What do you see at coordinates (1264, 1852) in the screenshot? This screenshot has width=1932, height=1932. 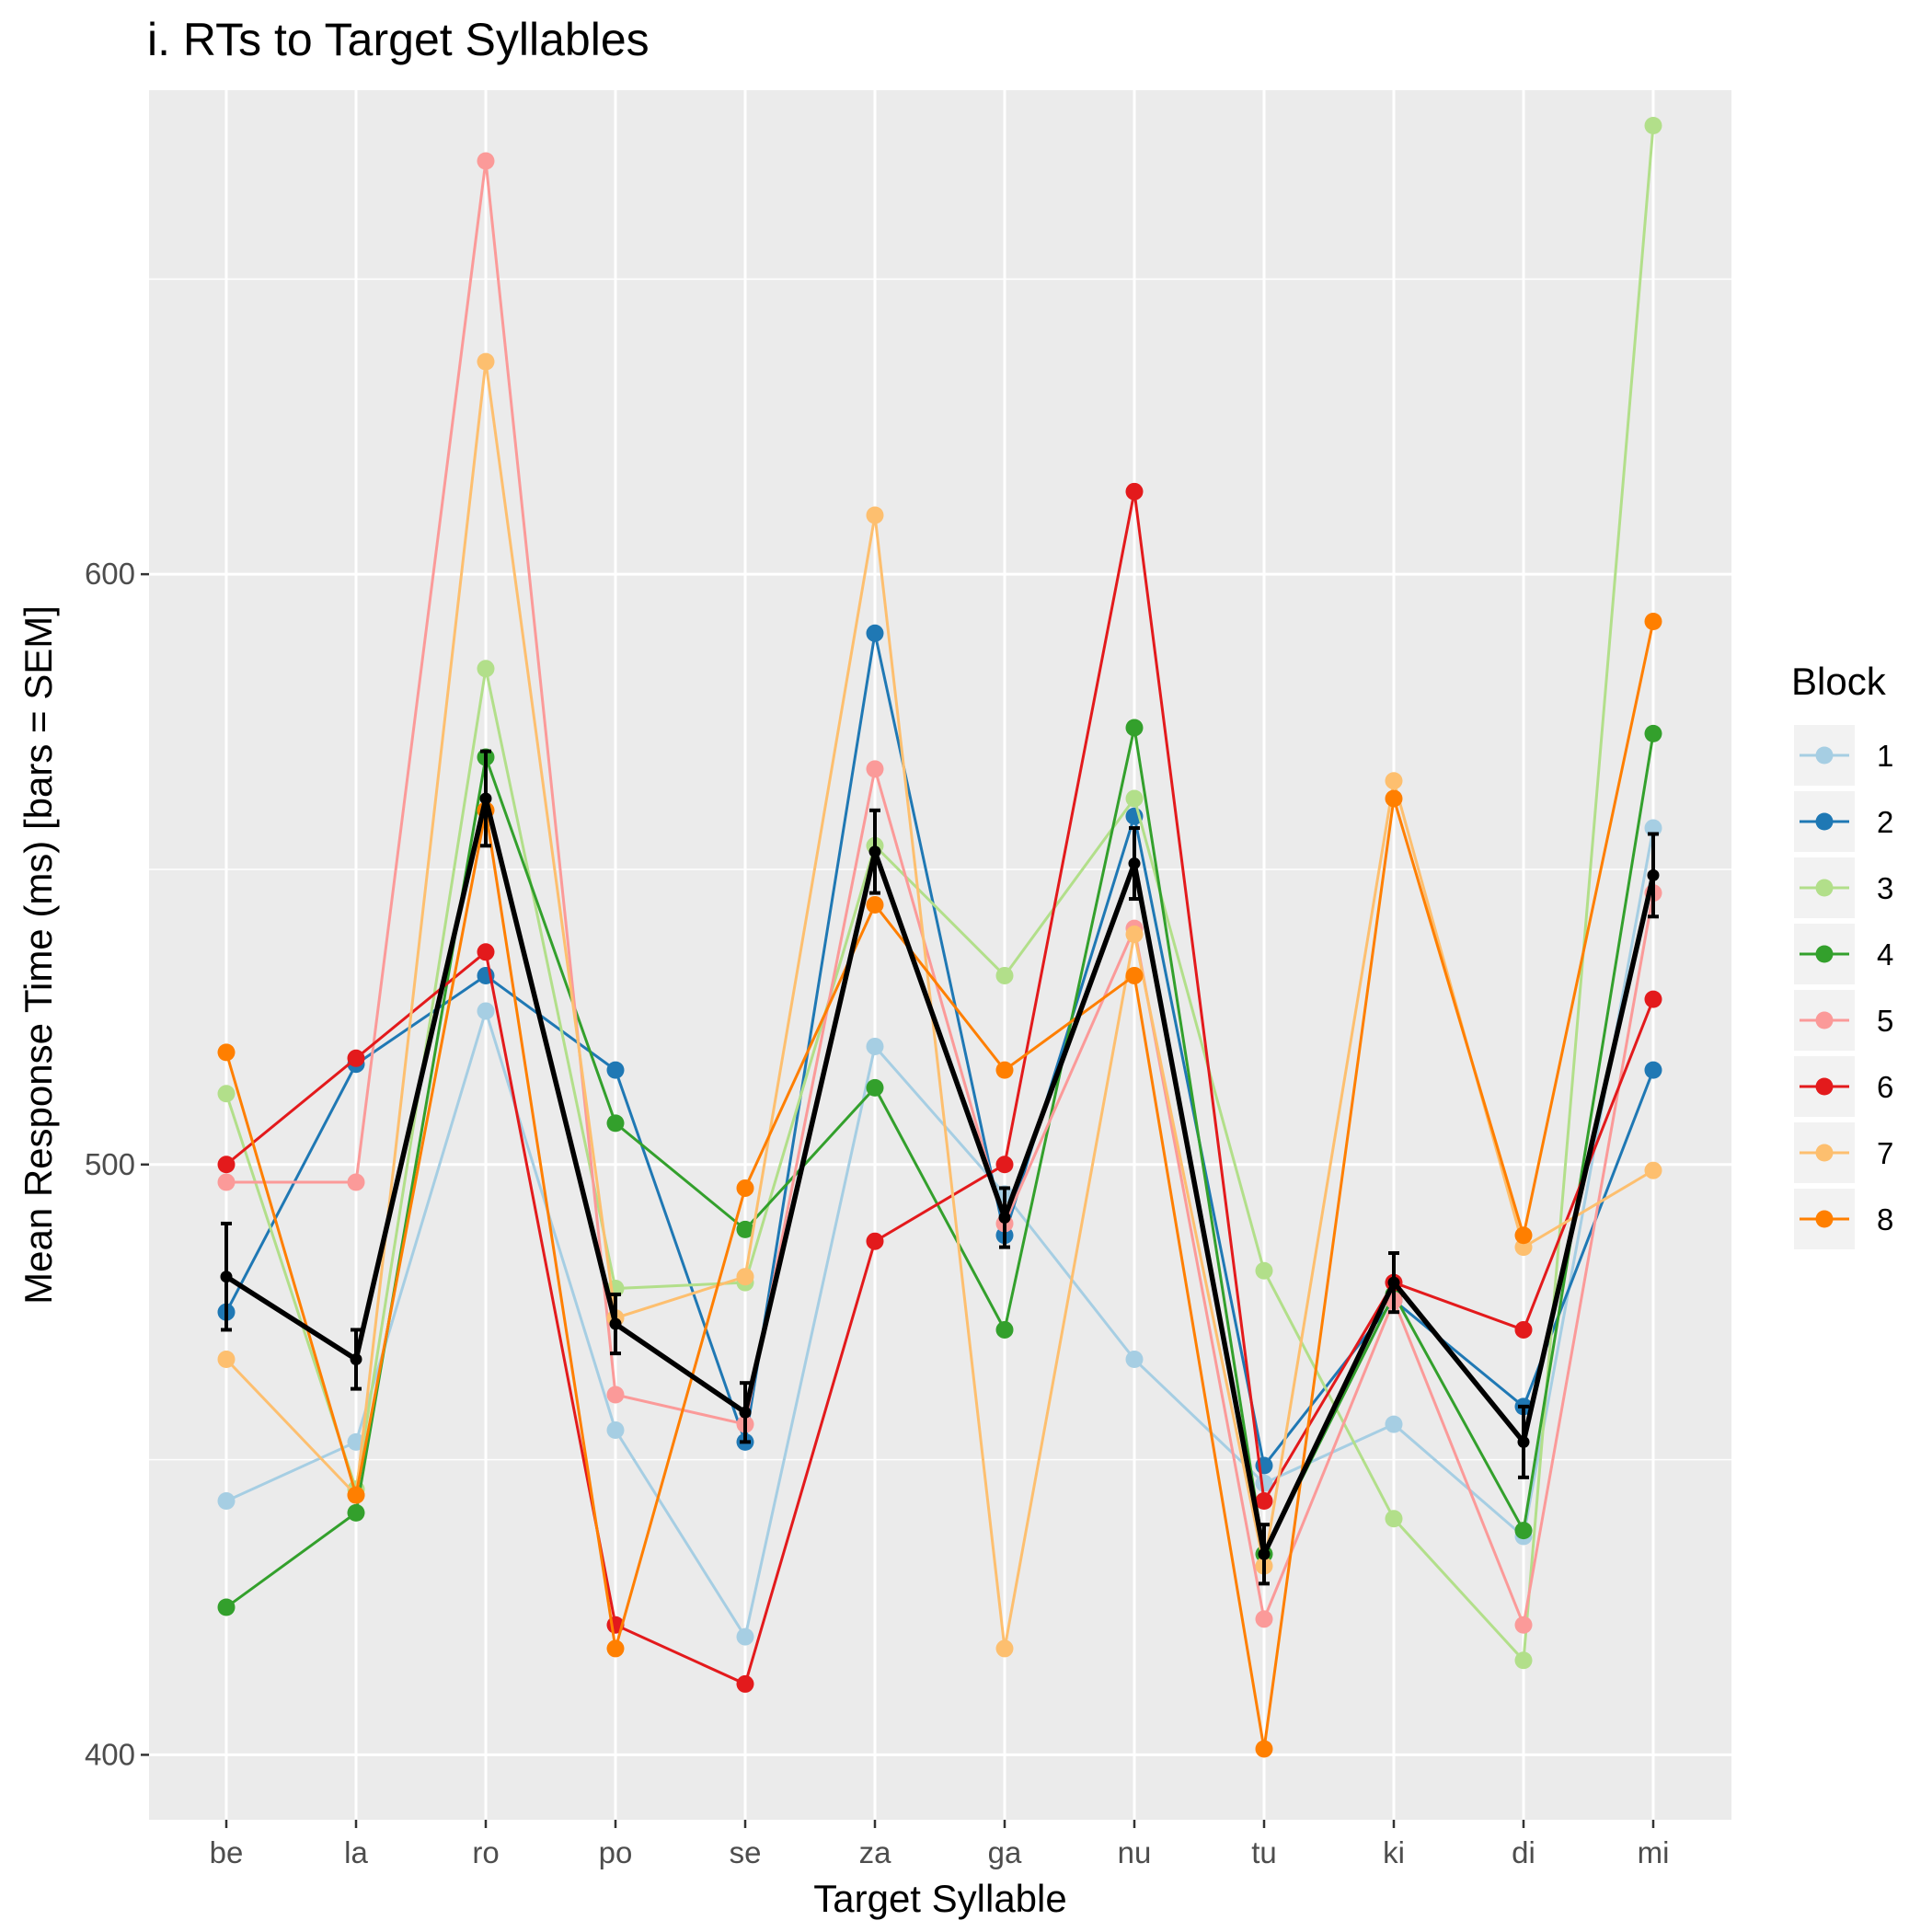 I see `x-tick-label: tu` at bounding box center [1264, 1852].